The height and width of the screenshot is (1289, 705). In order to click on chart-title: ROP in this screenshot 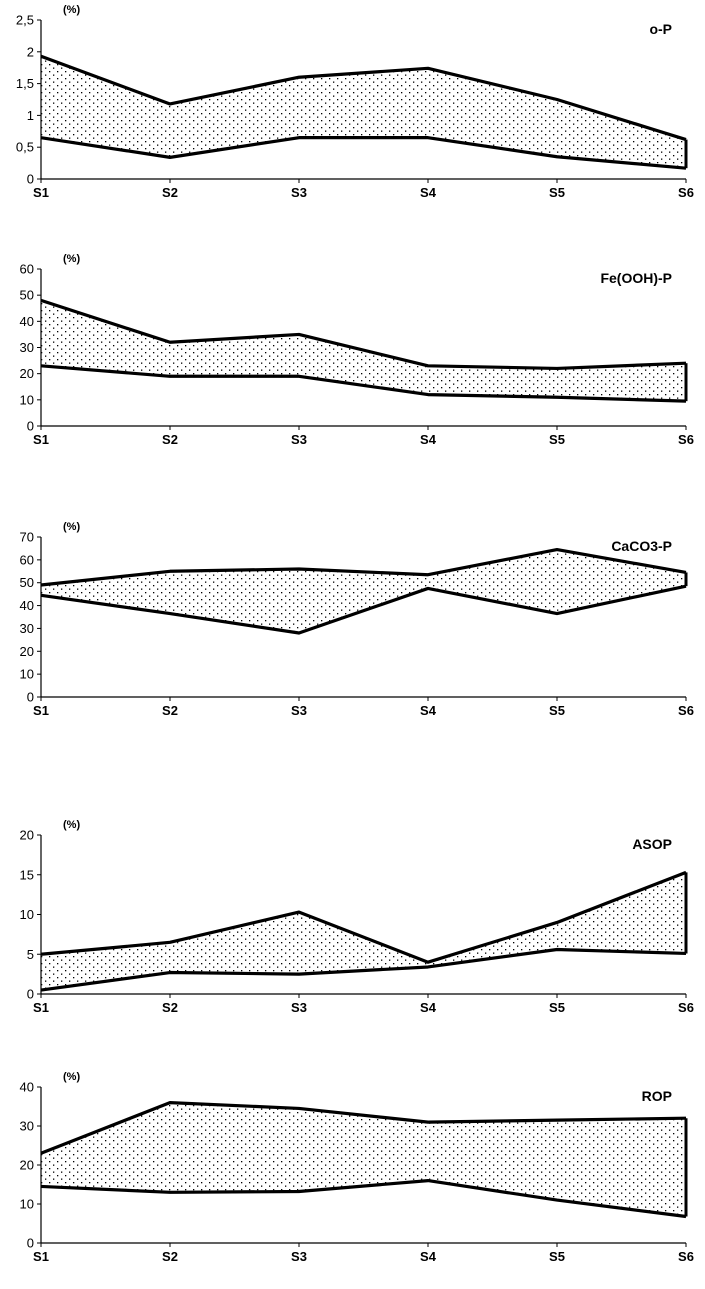, I will do `click(657, 1096)`.